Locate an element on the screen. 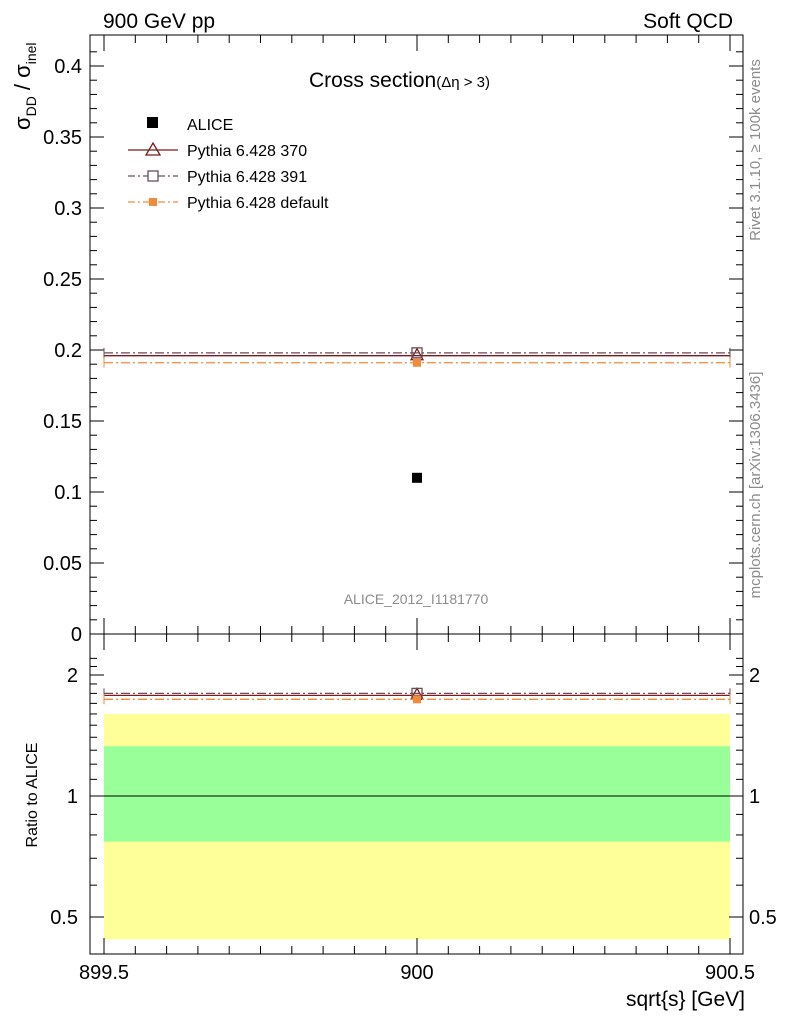 The image size is (786, 1024). ratio-y-tick-label-left: 1 is located at coordinates (72, 797).